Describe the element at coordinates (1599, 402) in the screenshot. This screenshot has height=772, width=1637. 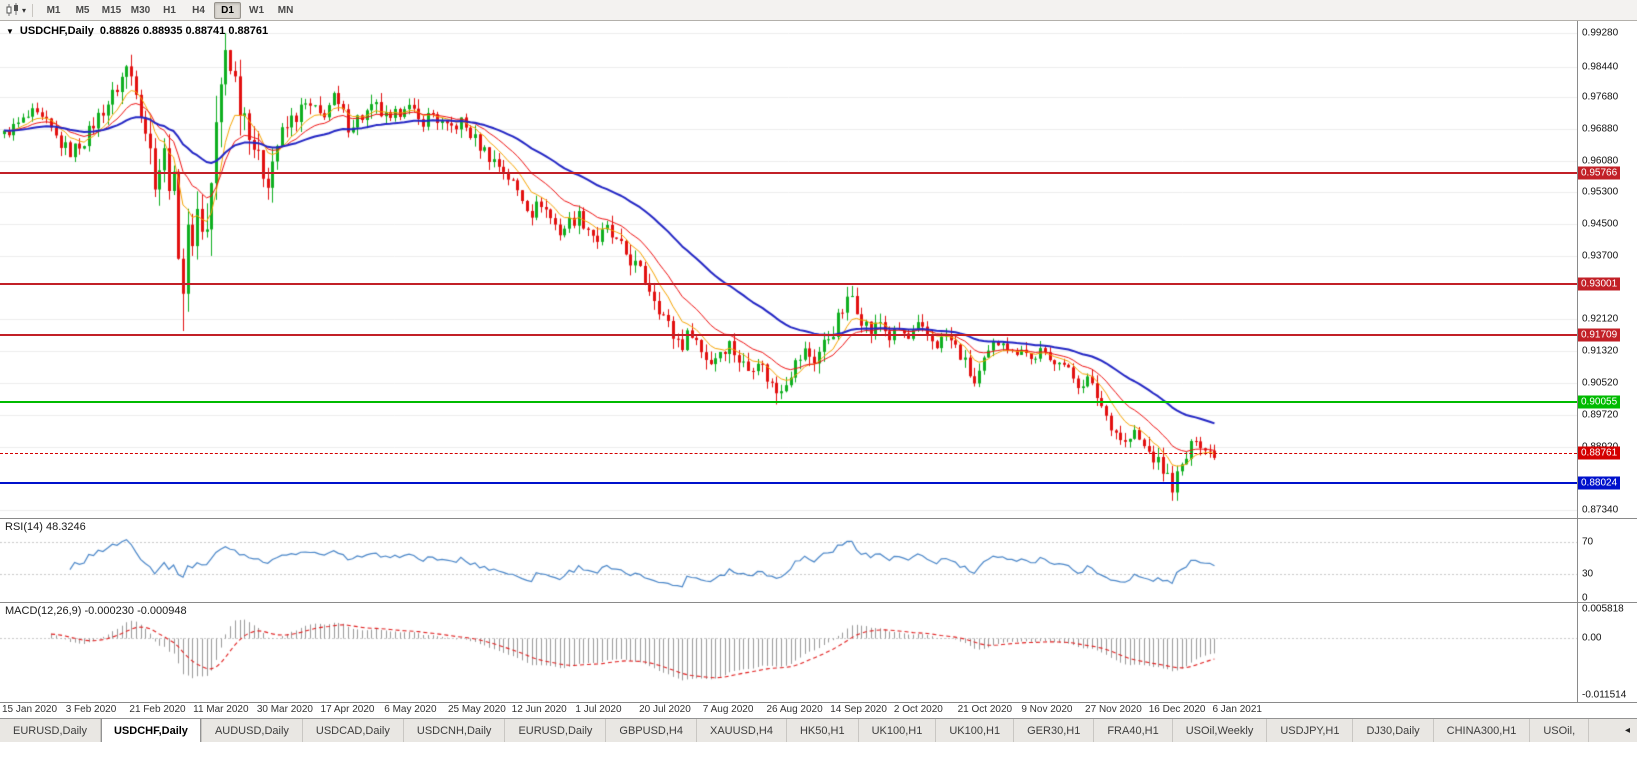
I see `price-level-badge: 0.90055` at that location.